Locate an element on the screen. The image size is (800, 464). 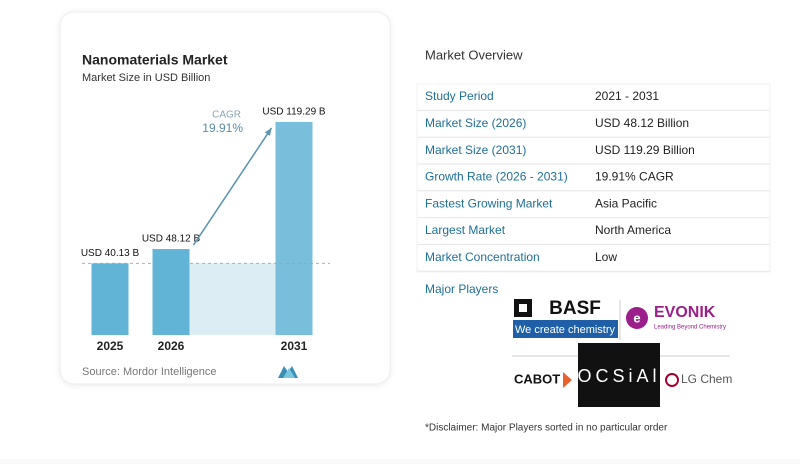
cabot-mark is located at coordinates (567, 380).